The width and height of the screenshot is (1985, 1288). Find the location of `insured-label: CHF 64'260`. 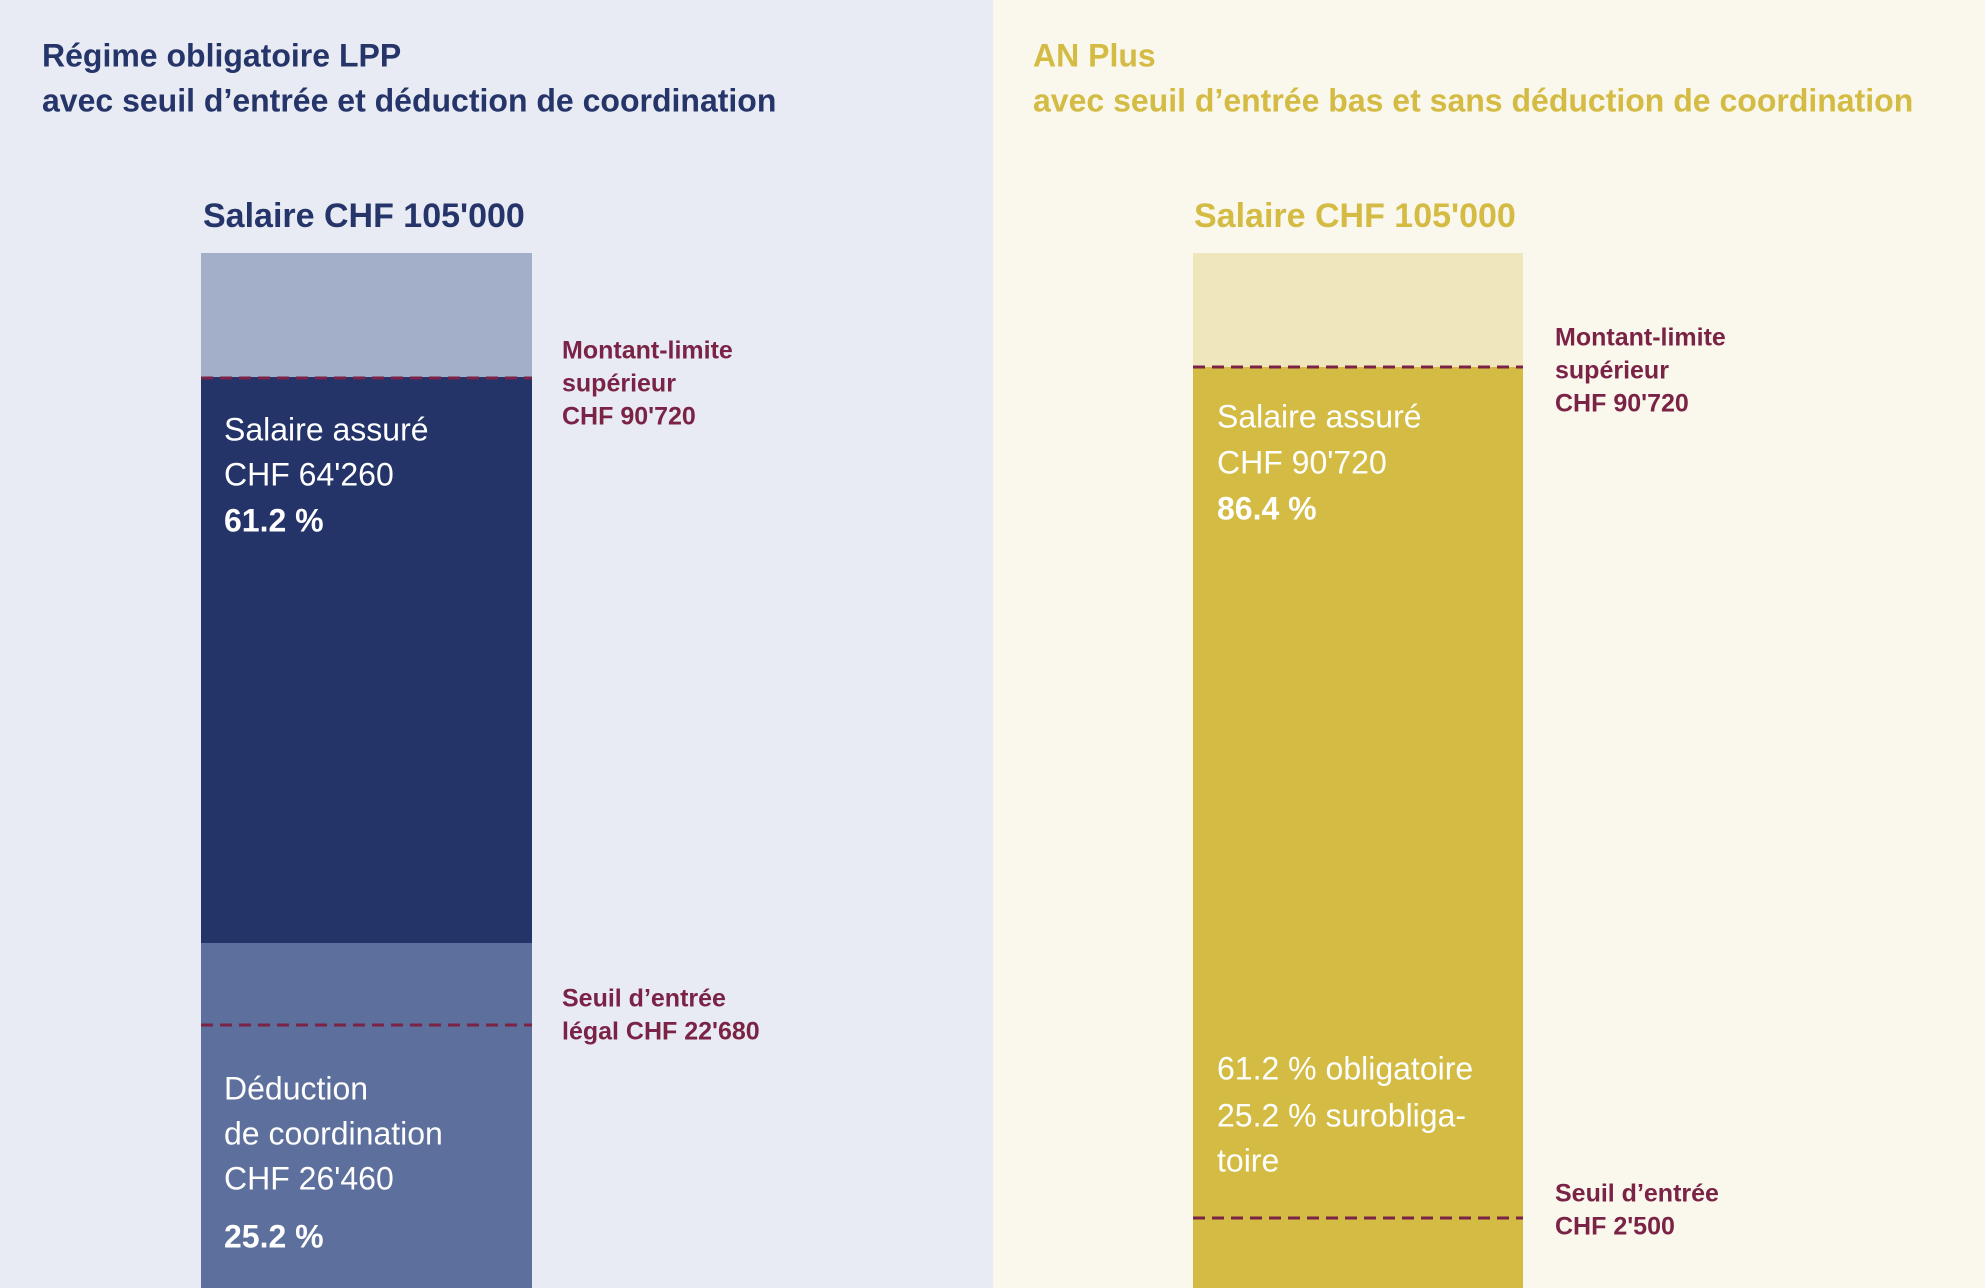

insured-label: CHF 64'260 is located at coordinates (309, 474).